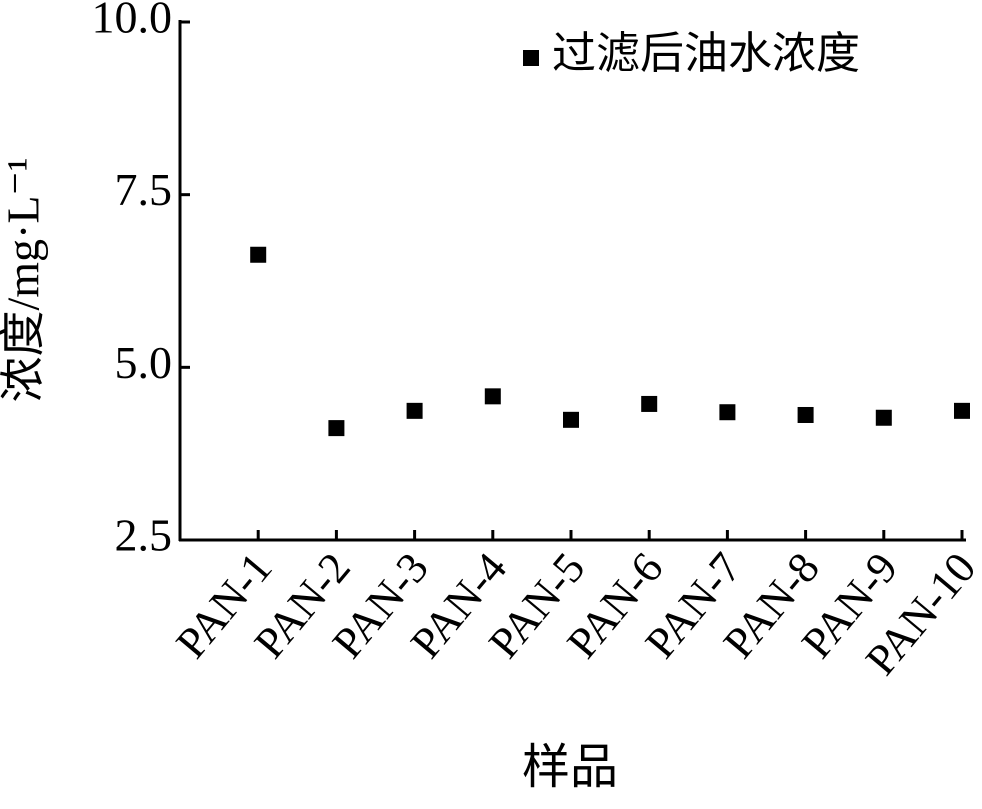 This screenshot has width=982, height=809. I want to click on y-axis-label: 浓度/mg·L⁻¹, so click(24, 279).